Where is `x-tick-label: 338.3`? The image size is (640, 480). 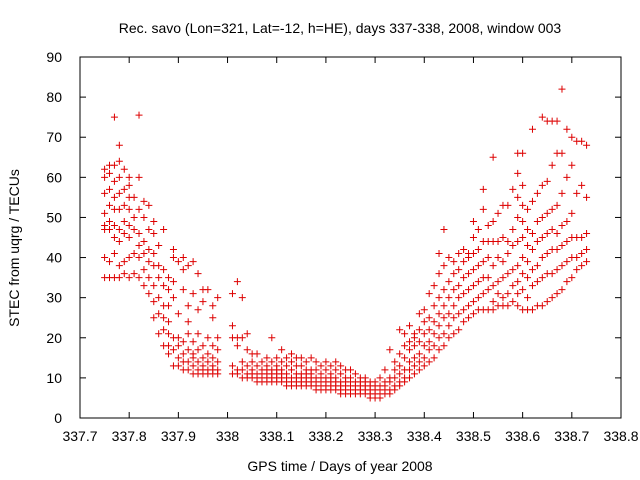 x-tick-label: 338.3 is located at coordinates (375, 436).